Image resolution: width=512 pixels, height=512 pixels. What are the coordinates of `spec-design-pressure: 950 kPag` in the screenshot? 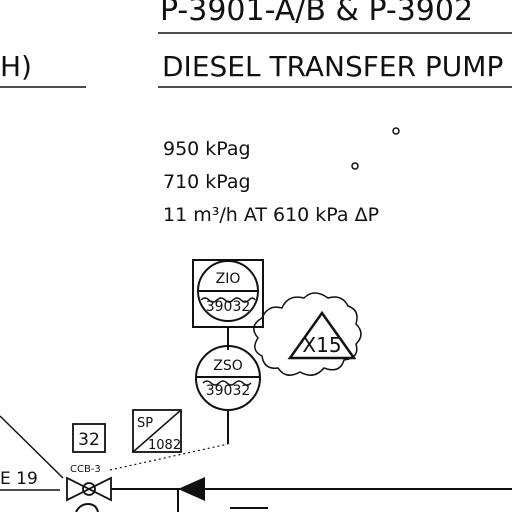 It's located at (207, 149).